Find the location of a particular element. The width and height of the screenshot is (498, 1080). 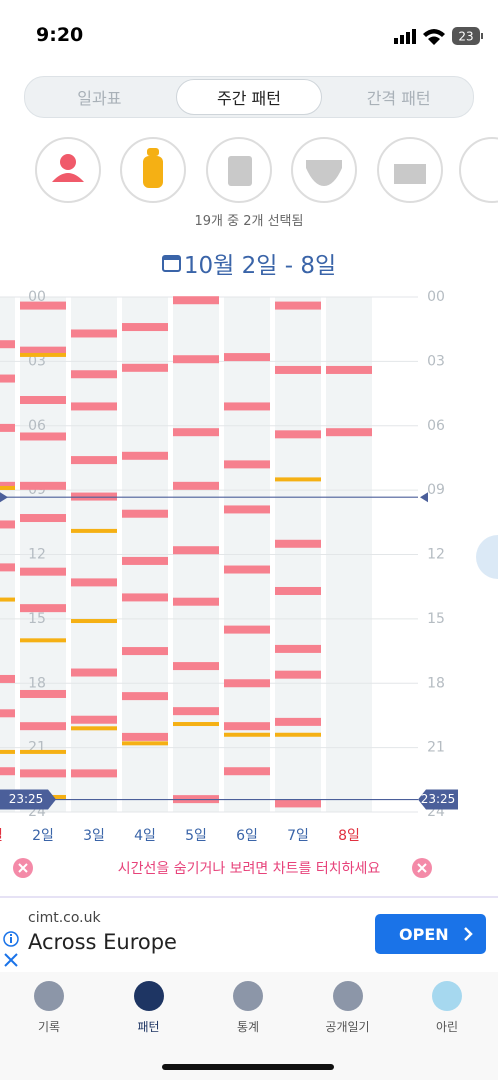

day-label: 3일 is located at coordinates (94, 836).